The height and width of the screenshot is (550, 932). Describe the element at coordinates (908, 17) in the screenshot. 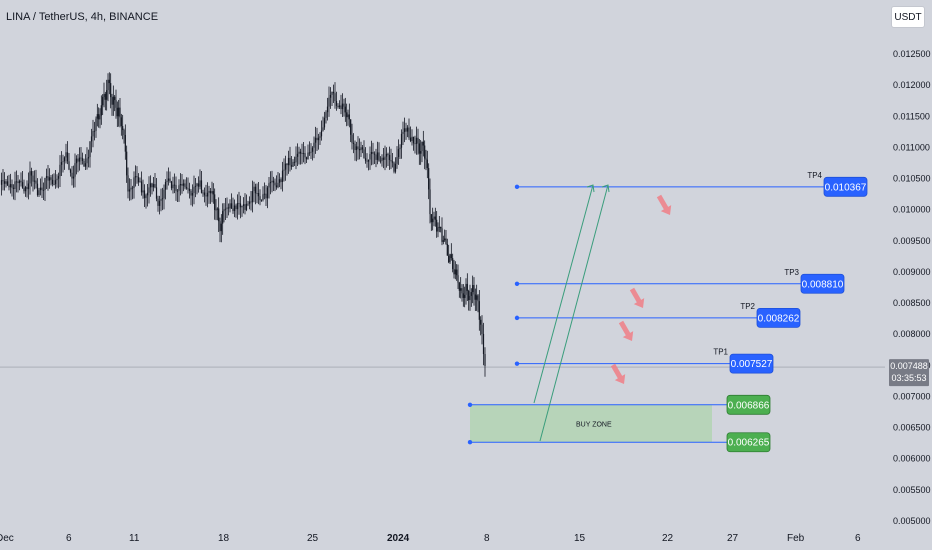

I see `currency-button: USDT` at that location.